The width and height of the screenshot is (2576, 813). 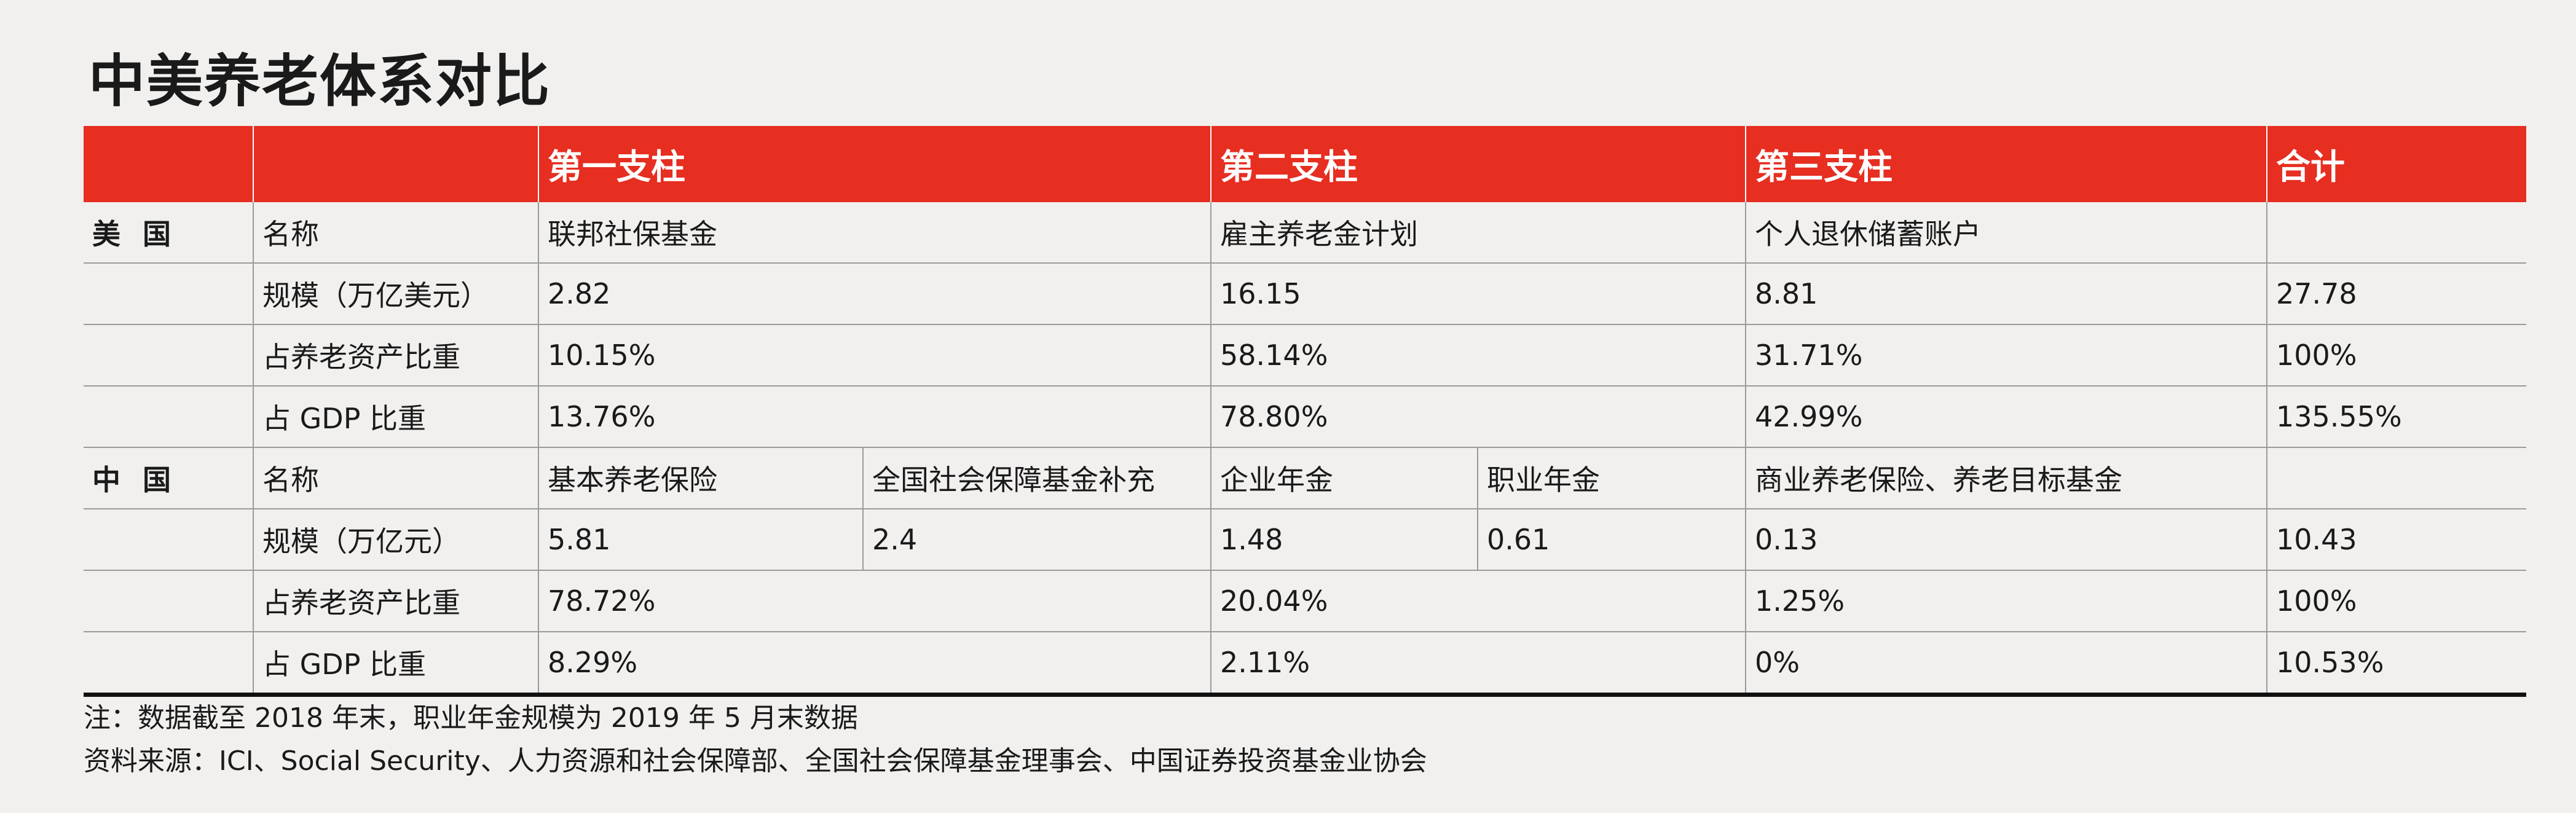 What do you see at coordinates (2006, 664) in the screenshot?
I see `table-cell: 0%` at bounding box center [2006, 664].